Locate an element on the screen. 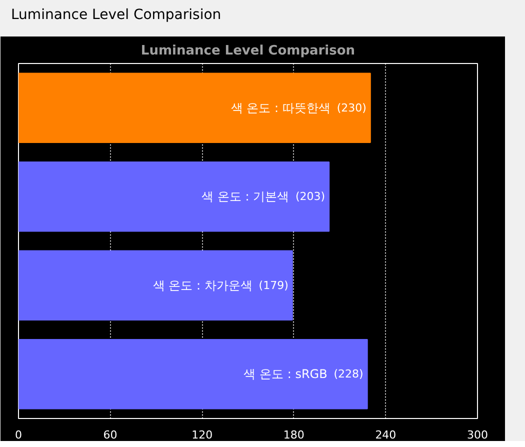 The height and width of the screenshot is (447, 525). data-label: (228) is located at coordinates (349, 374).